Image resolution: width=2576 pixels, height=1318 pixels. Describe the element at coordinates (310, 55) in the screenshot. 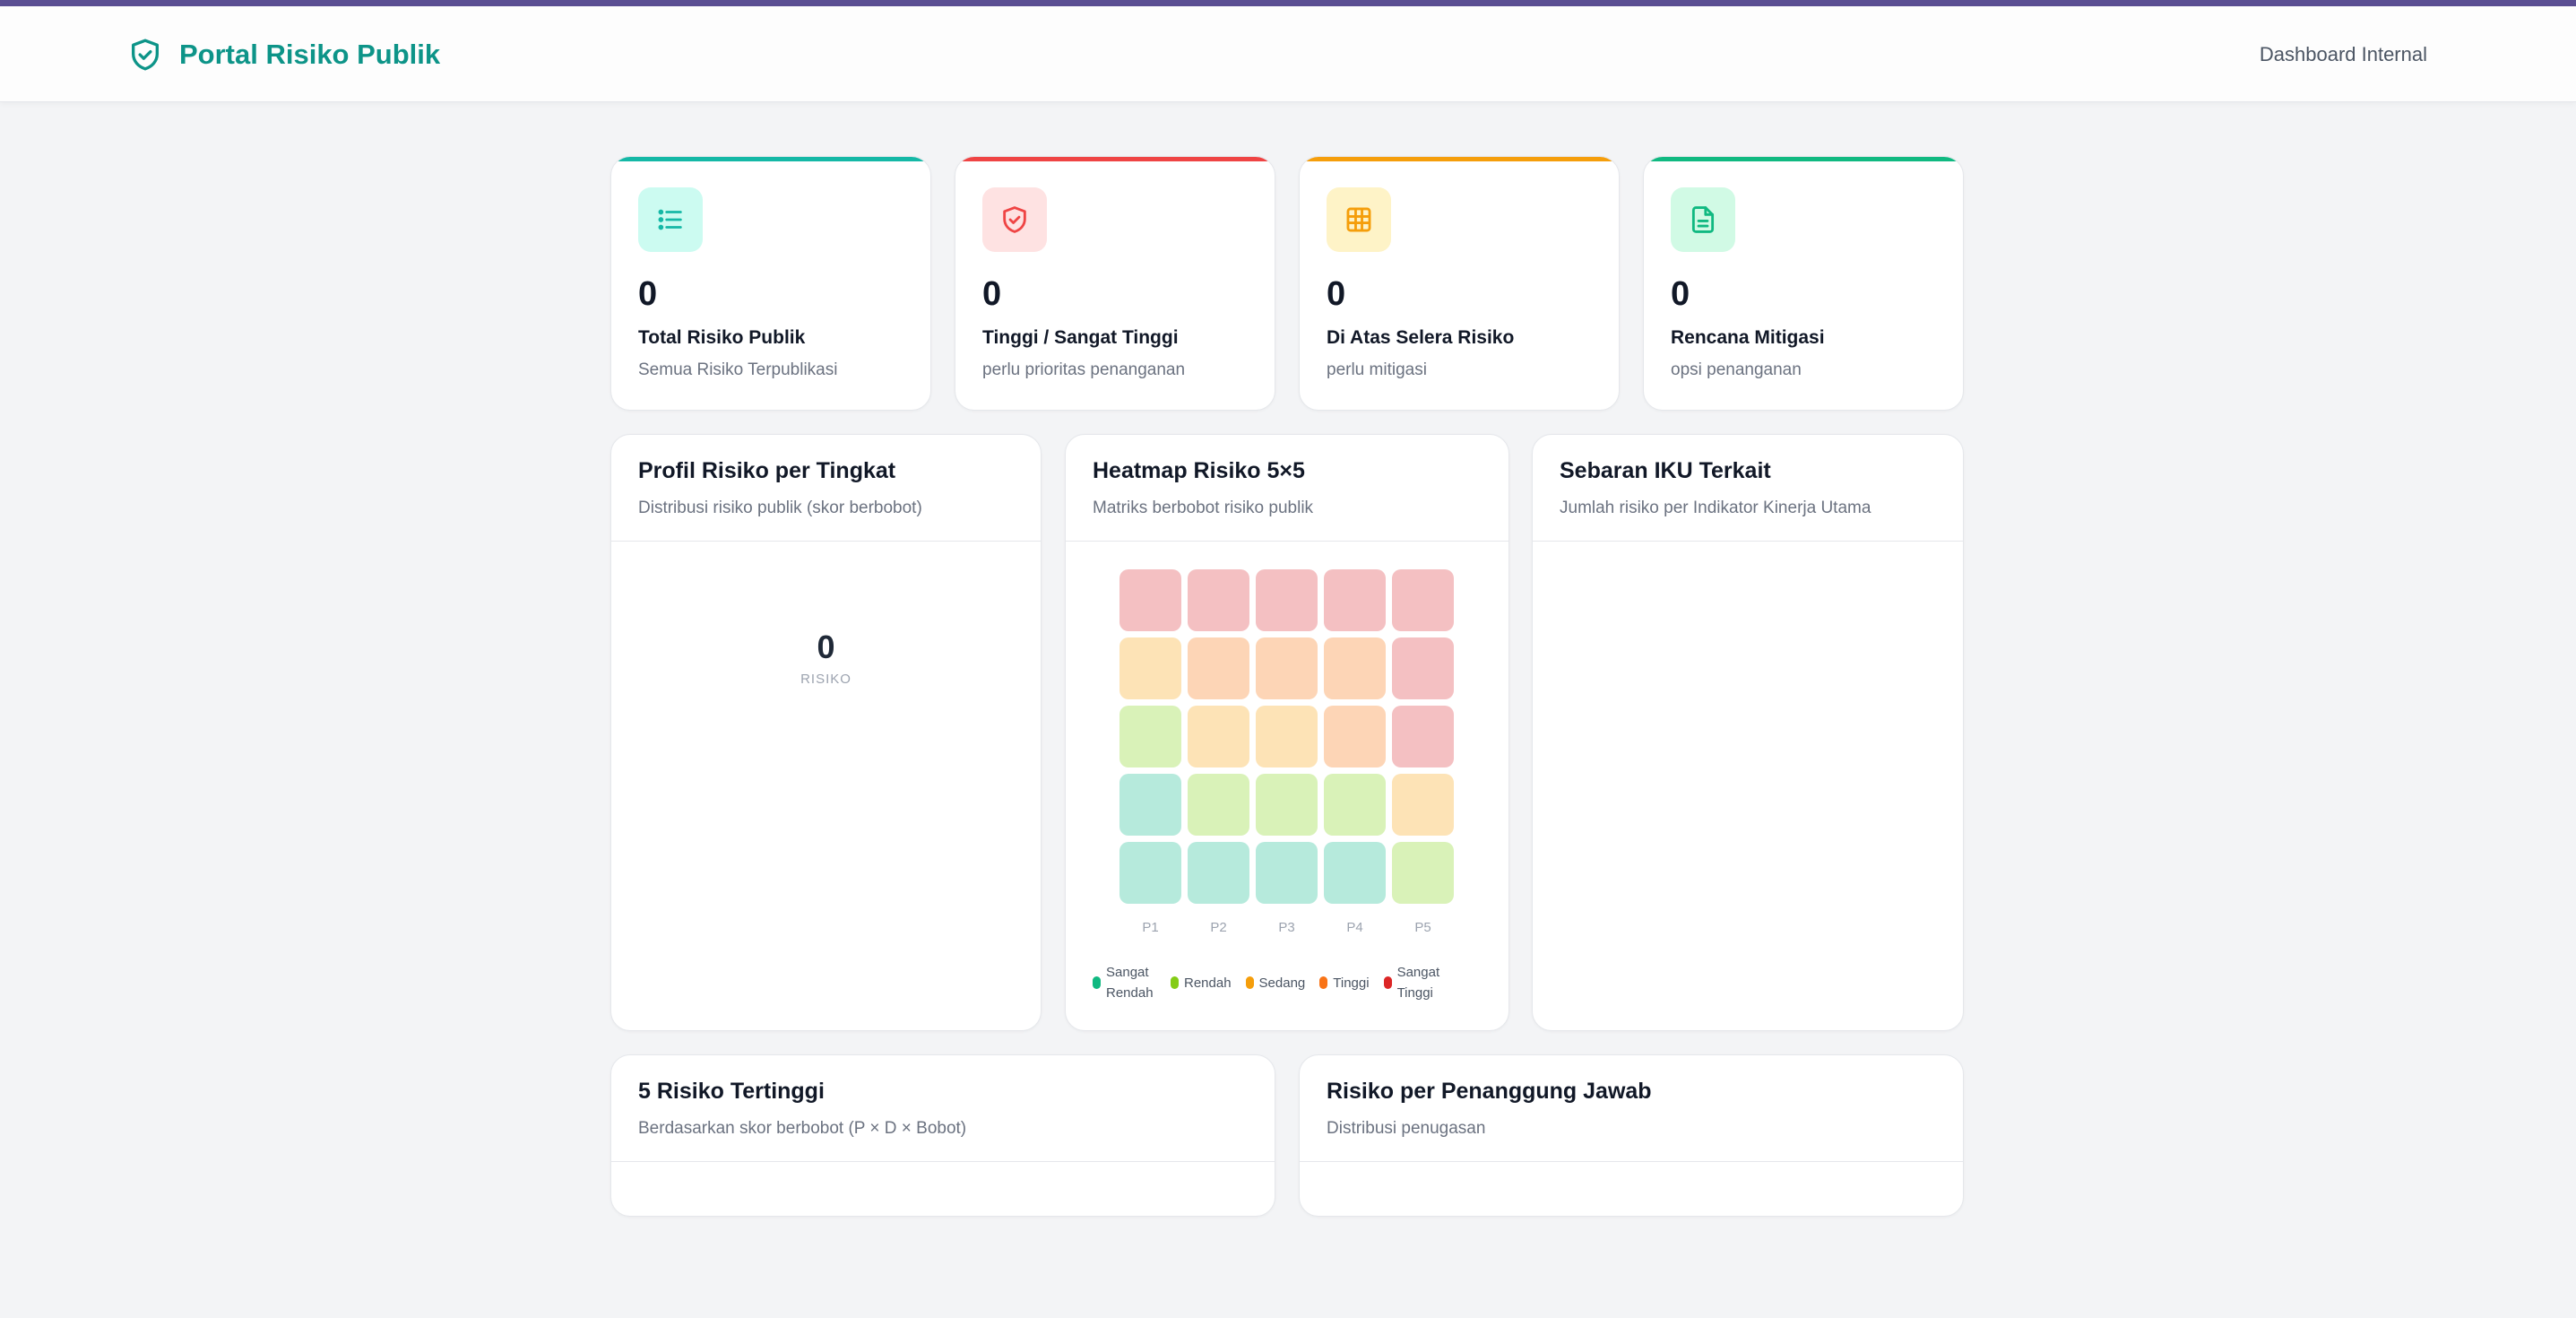

I see `brand-title: Portal Risiko Publik` at that location.